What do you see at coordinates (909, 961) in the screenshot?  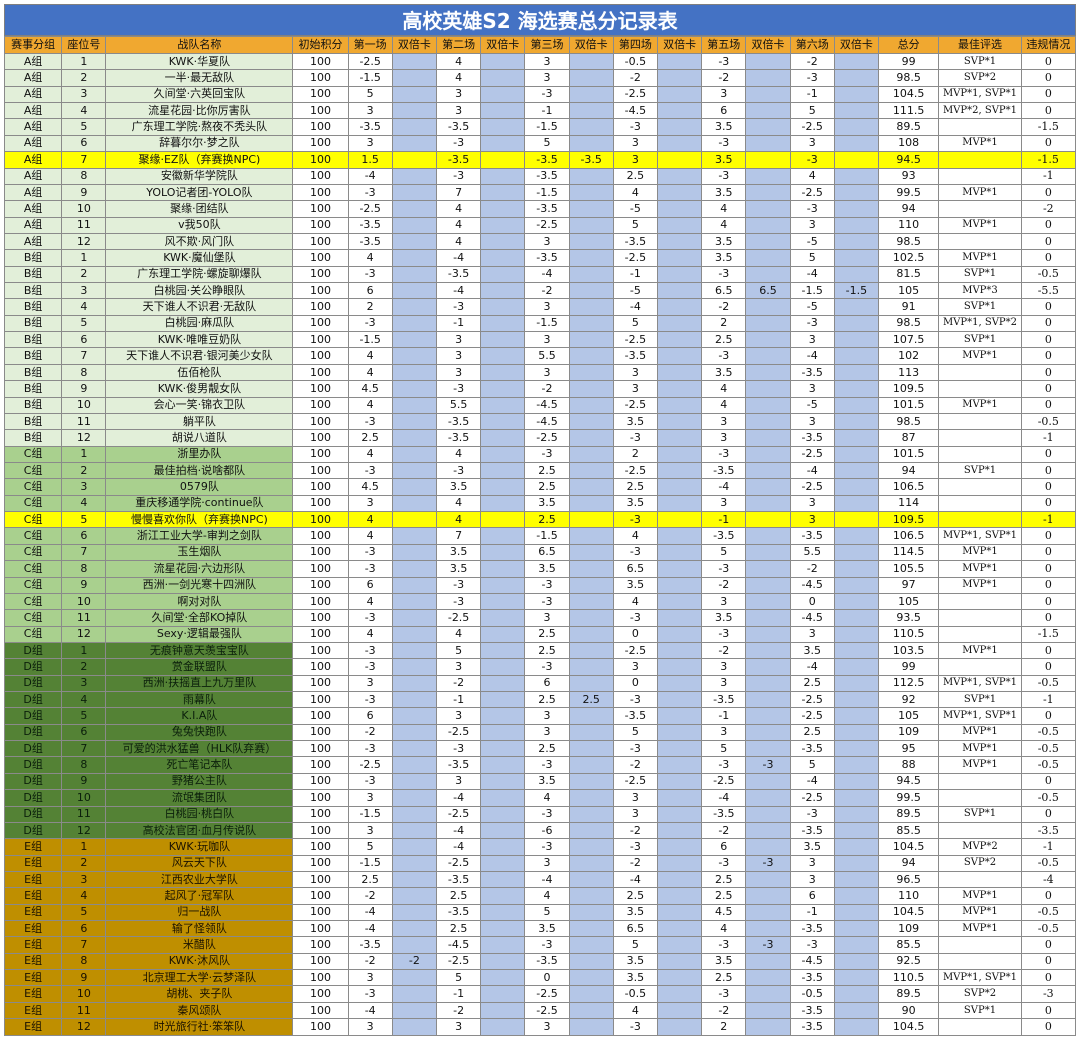 I see `table-cell: 92.5` at bounding box center [909, 961].